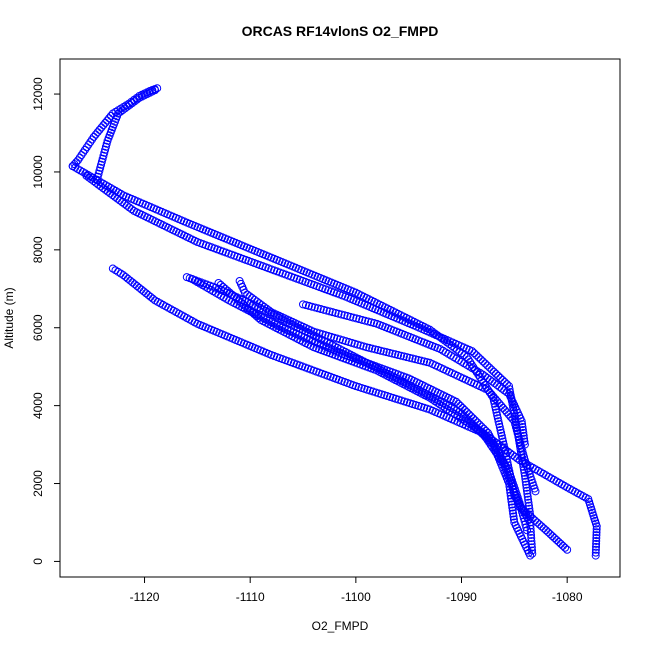  What do you see at coordinates (340, 626) in the screenshot?
I see `x-axis-label: O2_FMPD` at bounding box center [340, 626].